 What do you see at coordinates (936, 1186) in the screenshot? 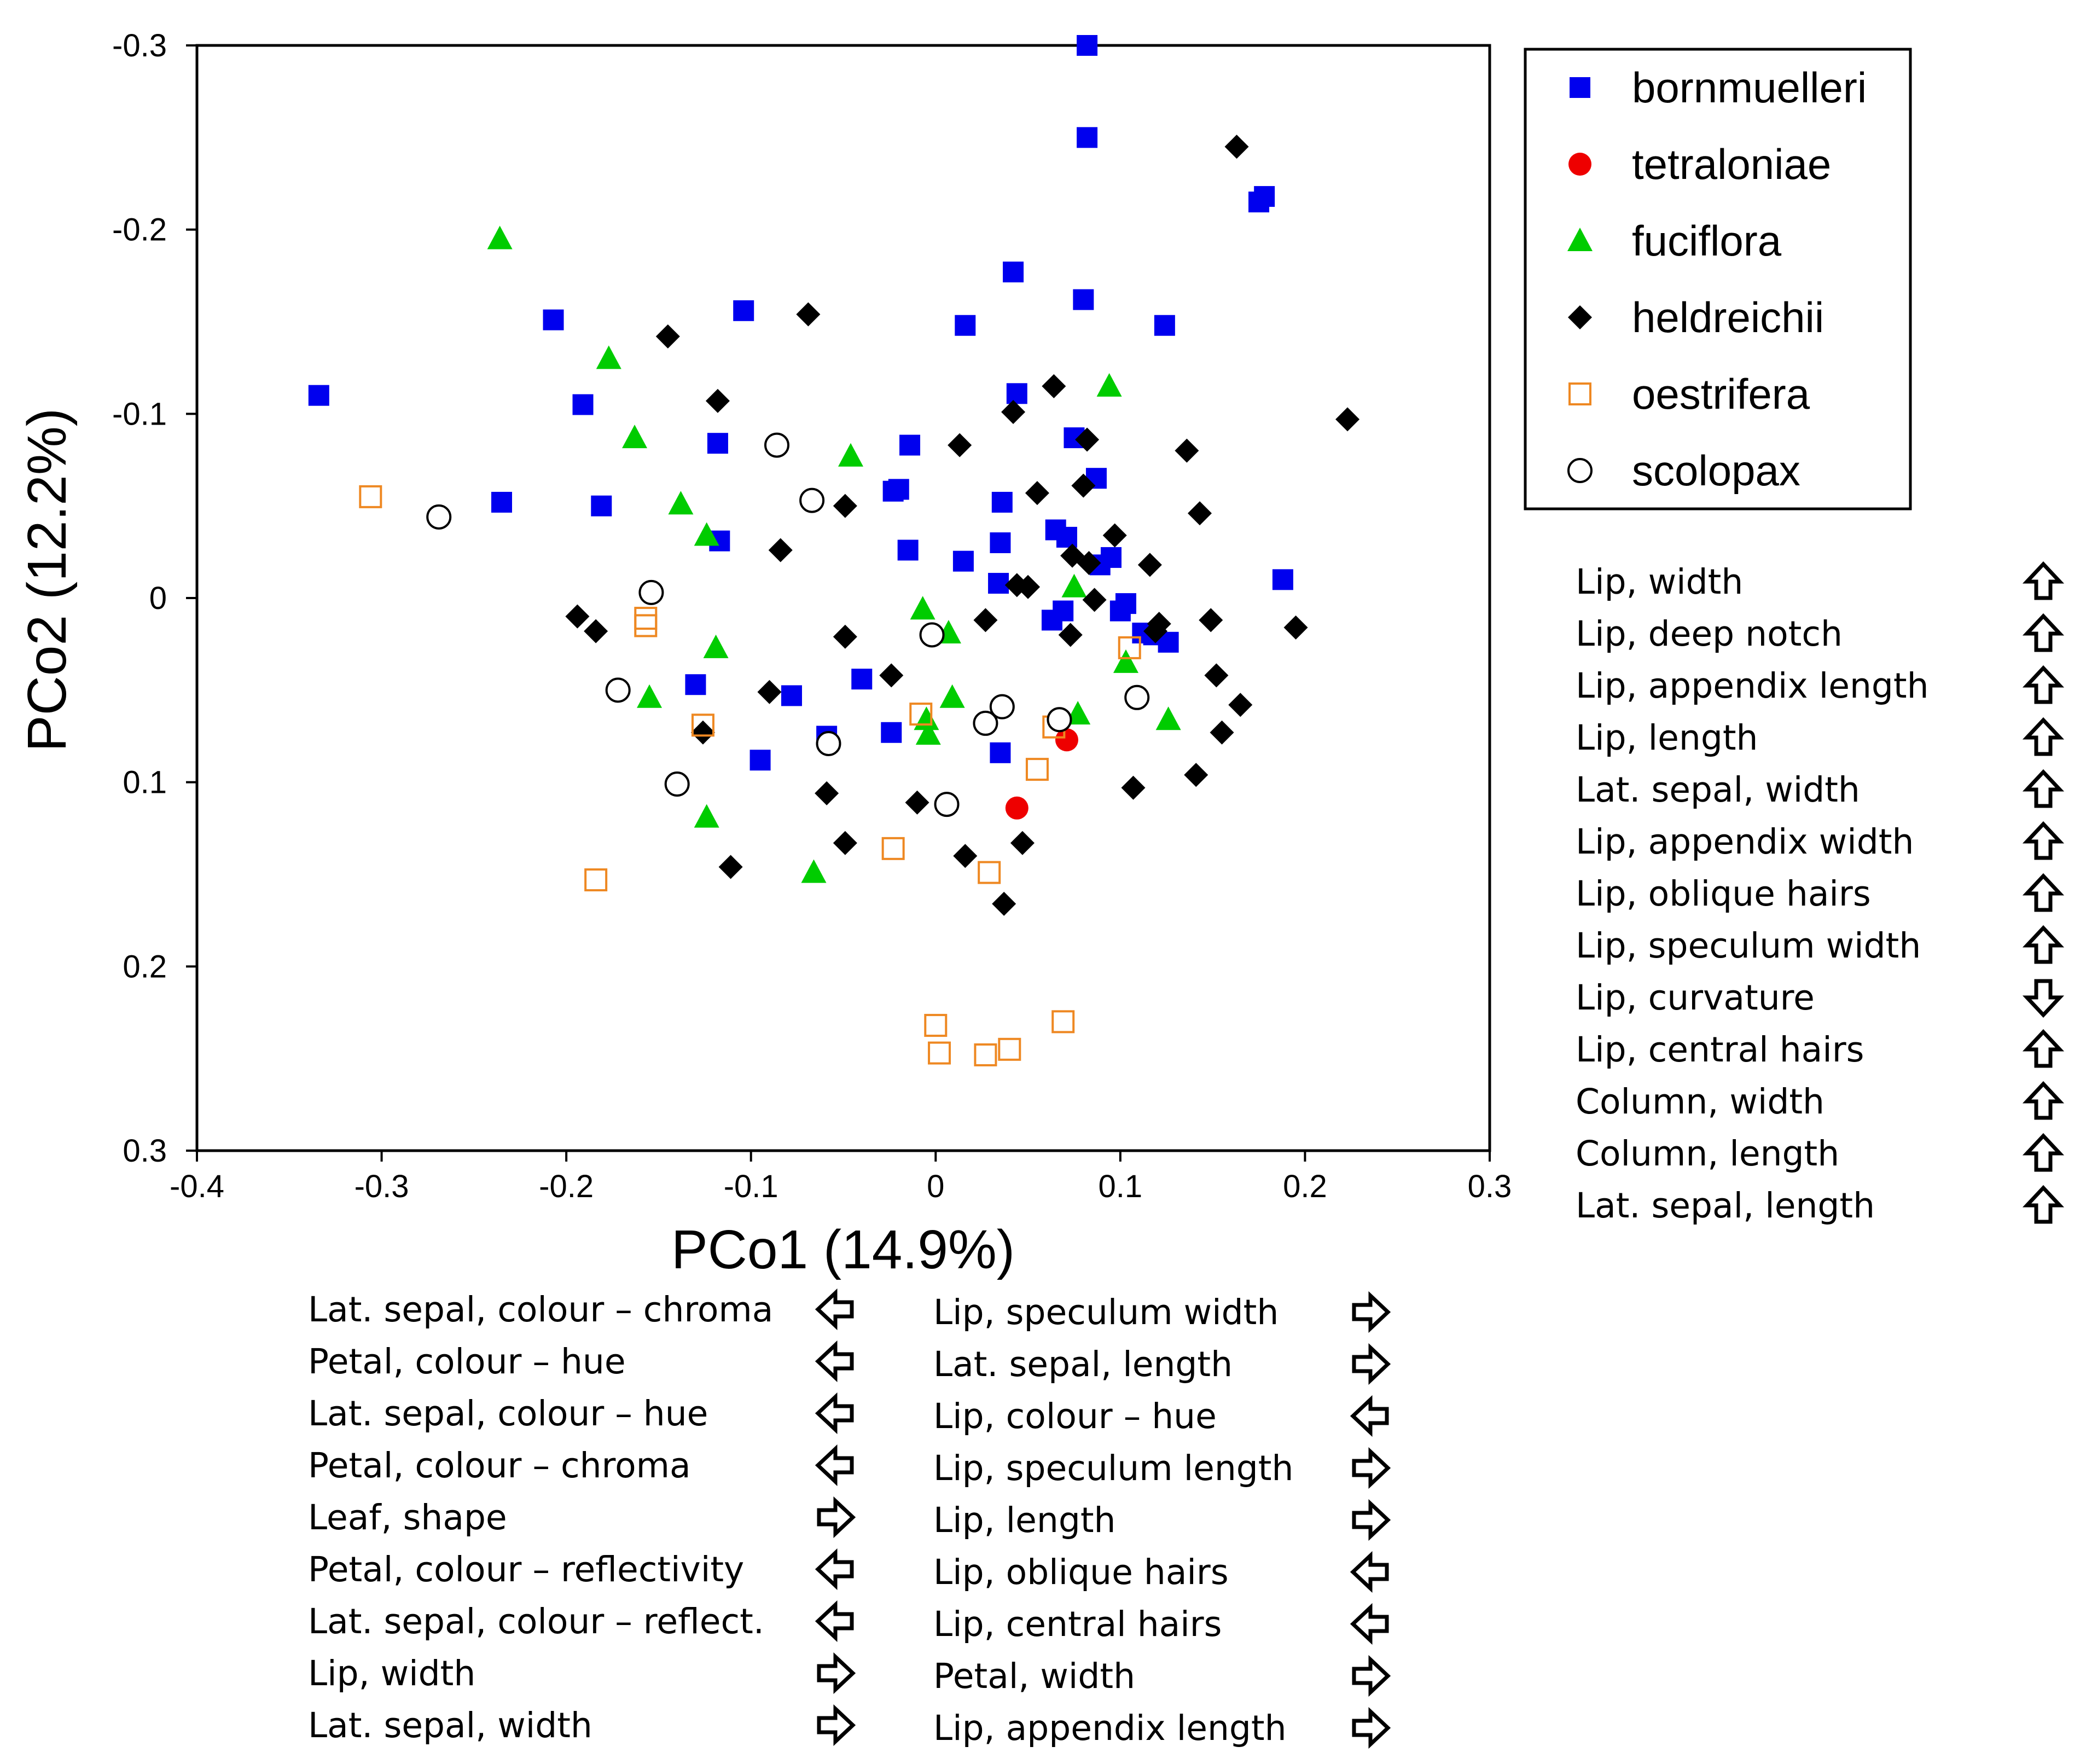
I see `x-tick-label: 0` at bounding box center [936, 1186].